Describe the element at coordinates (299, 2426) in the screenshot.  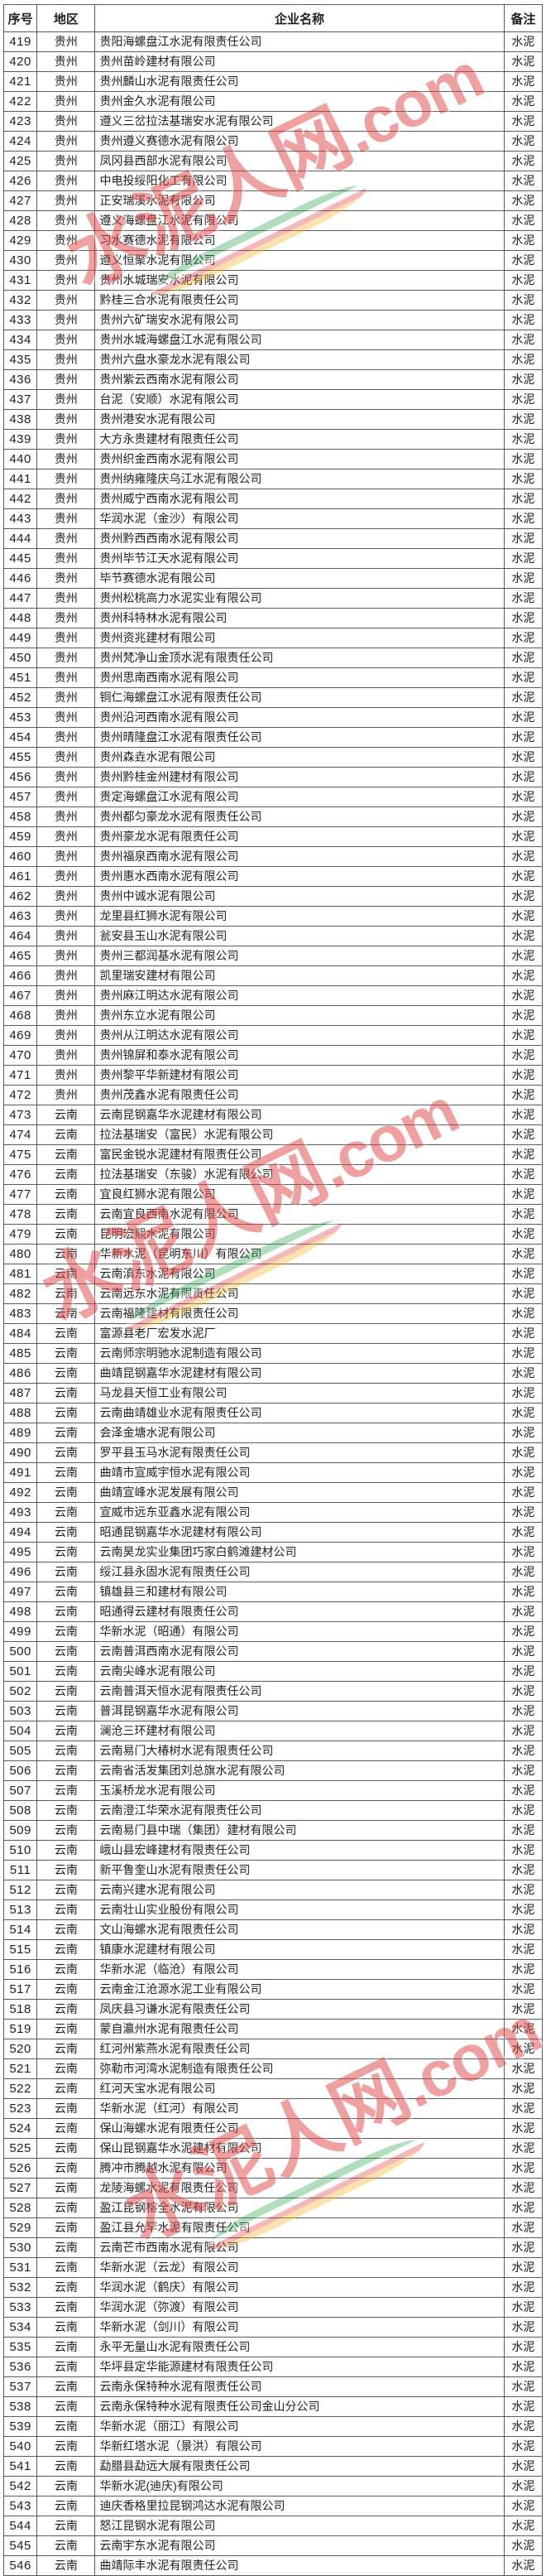
I see `row-company-name: 华新水泥（丽江）有限公司` at that location.